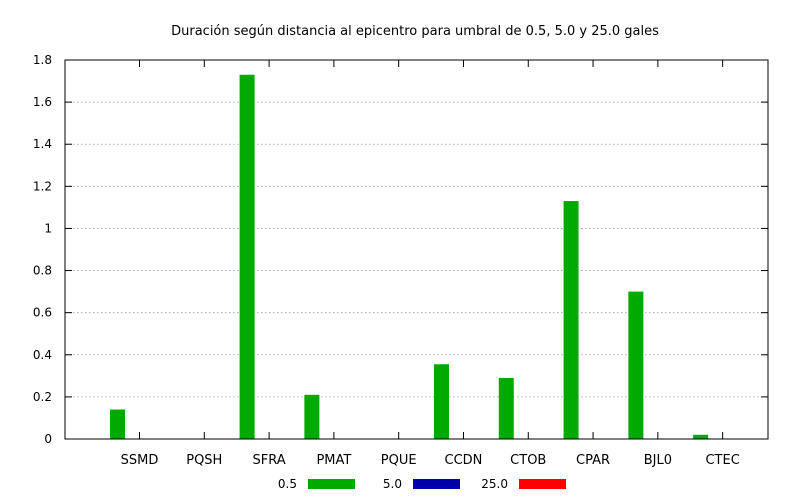 This screenshot has width=800, height=500. Describe the element at coordinates (506, 408) in the screenshot. I see `bar-0.5-CTOB` at that location.